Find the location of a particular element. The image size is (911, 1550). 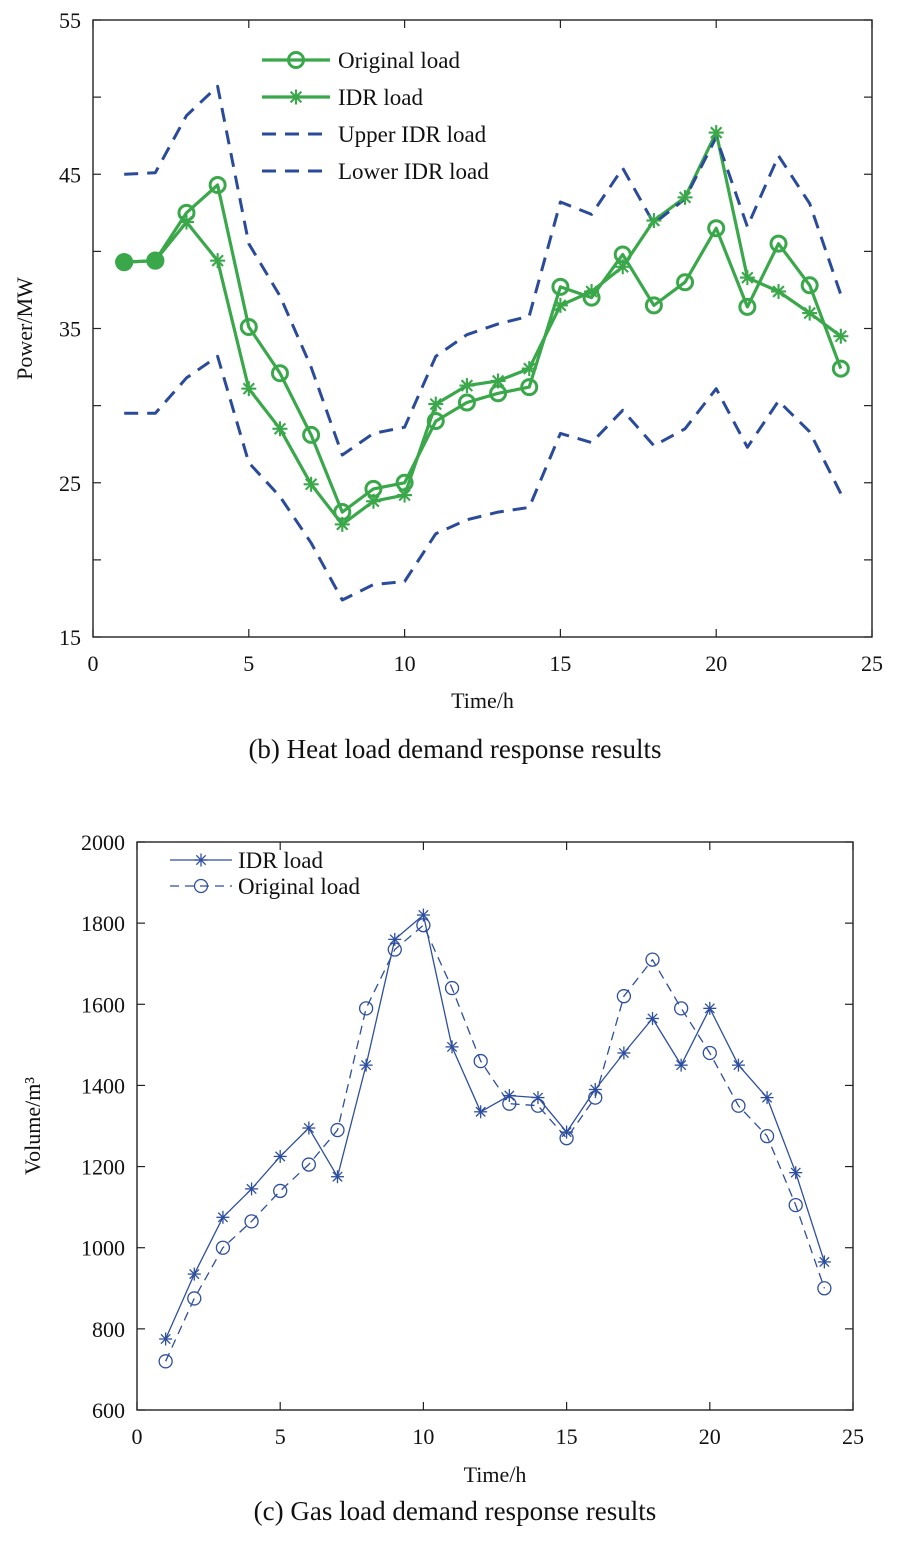

heat-legend-marker-idr-load is located at coordinates (296, 97).